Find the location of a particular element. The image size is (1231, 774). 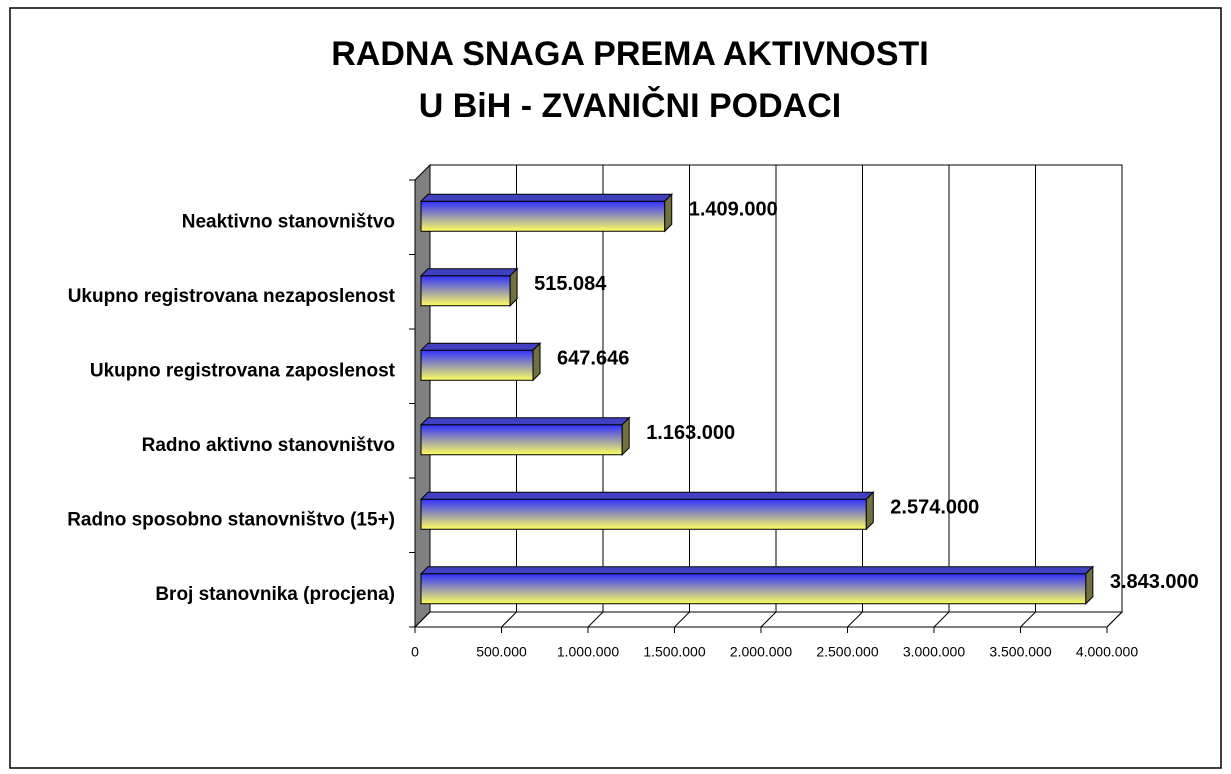

x-tick-label: 2.500.000 is located at coordinates (847, 652).